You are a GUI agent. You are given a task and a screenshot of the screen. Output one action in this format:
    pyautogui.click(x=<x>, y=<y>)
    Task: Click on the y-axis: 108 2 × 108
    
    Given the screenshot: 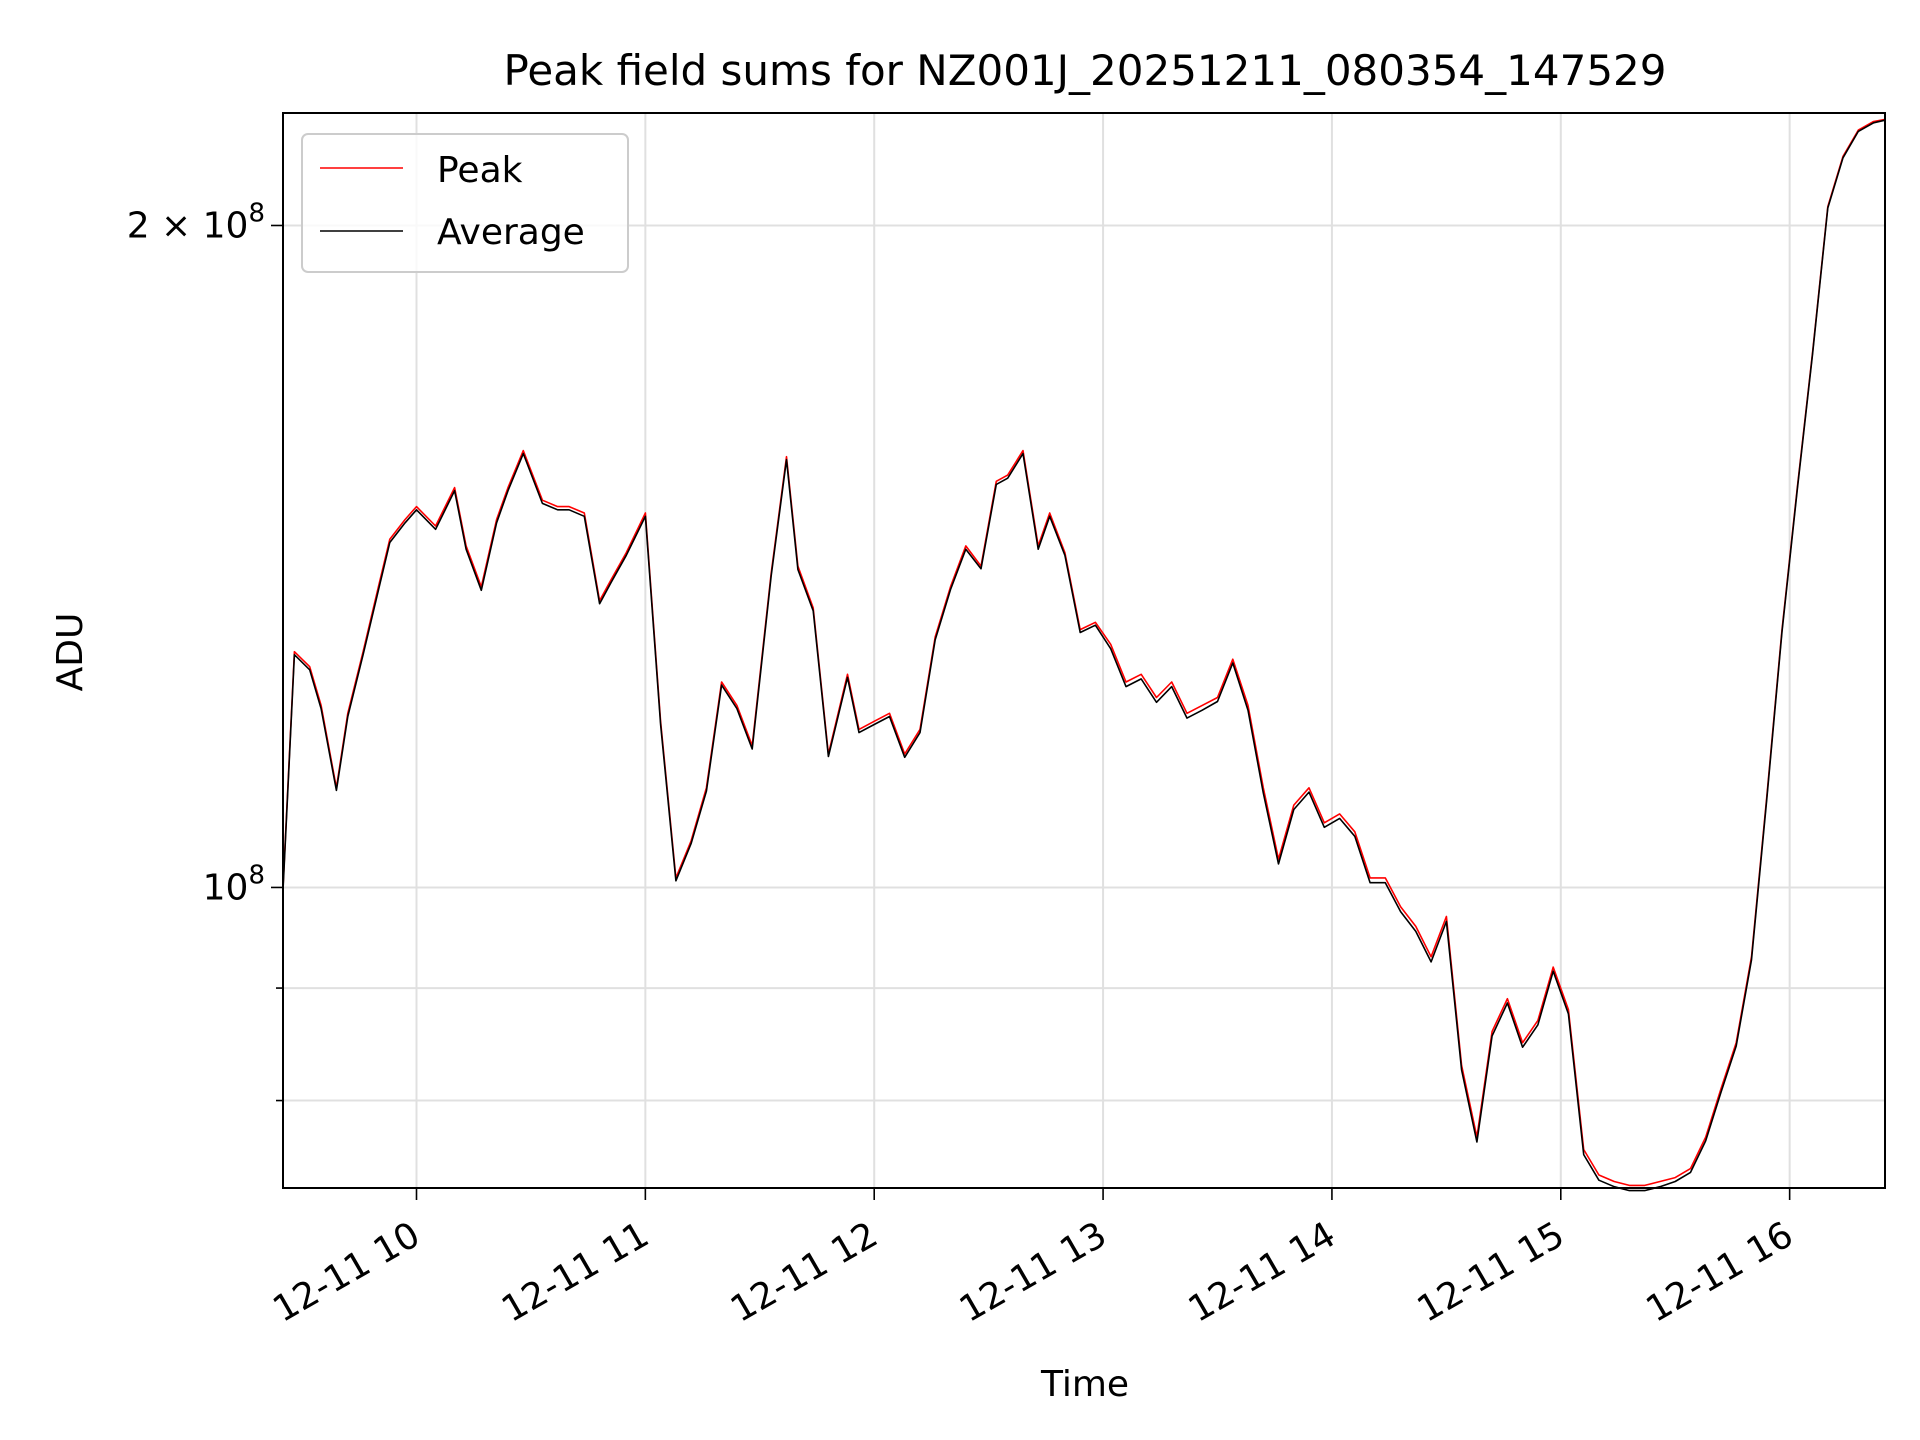 What is the action you would take?
    pyautogui.click(x=205, y=650)
    